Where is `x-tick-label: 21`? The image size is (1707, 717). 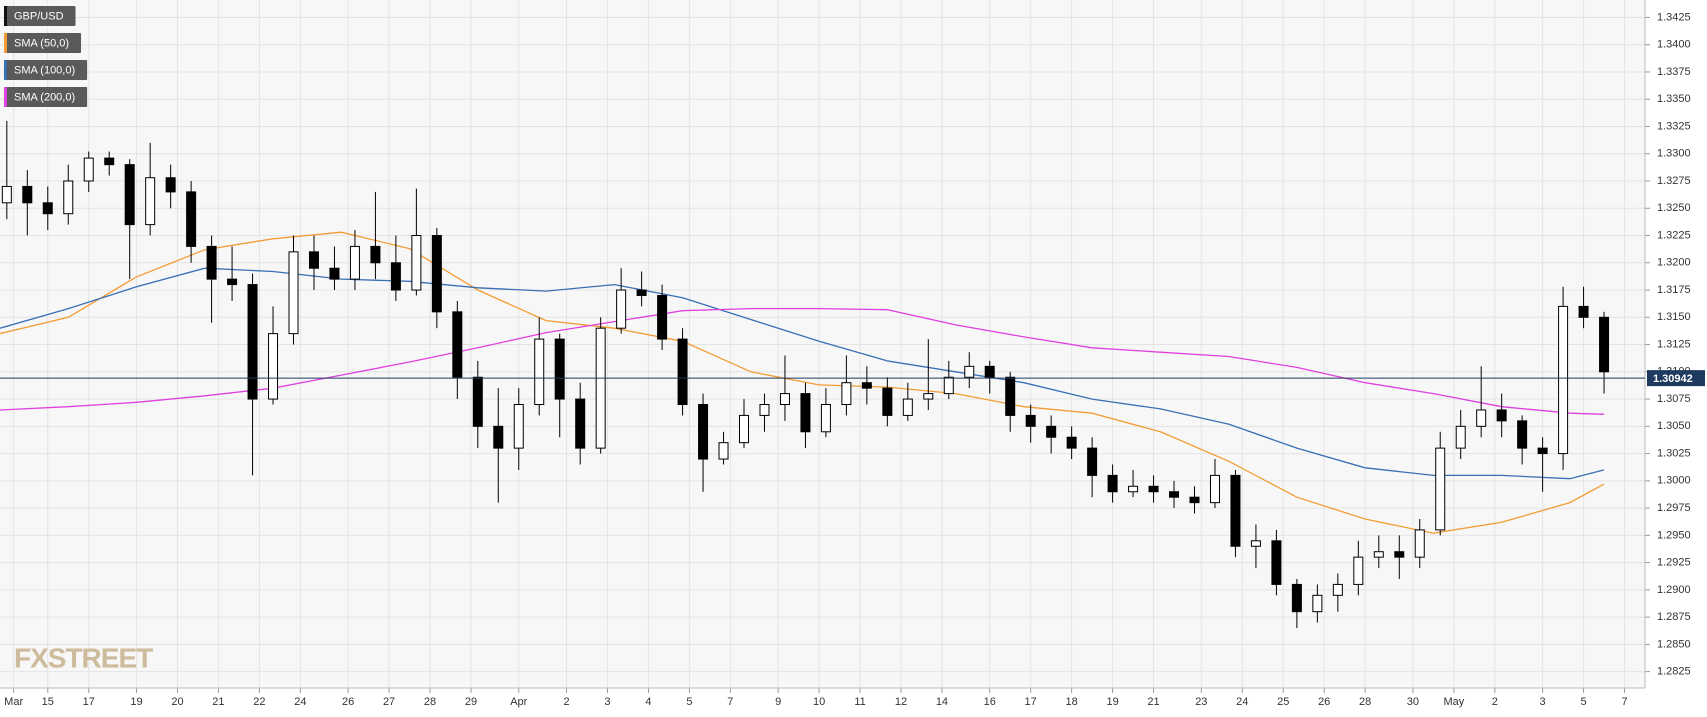 x-tick-label: 21 is located at coordinates (218, 702).